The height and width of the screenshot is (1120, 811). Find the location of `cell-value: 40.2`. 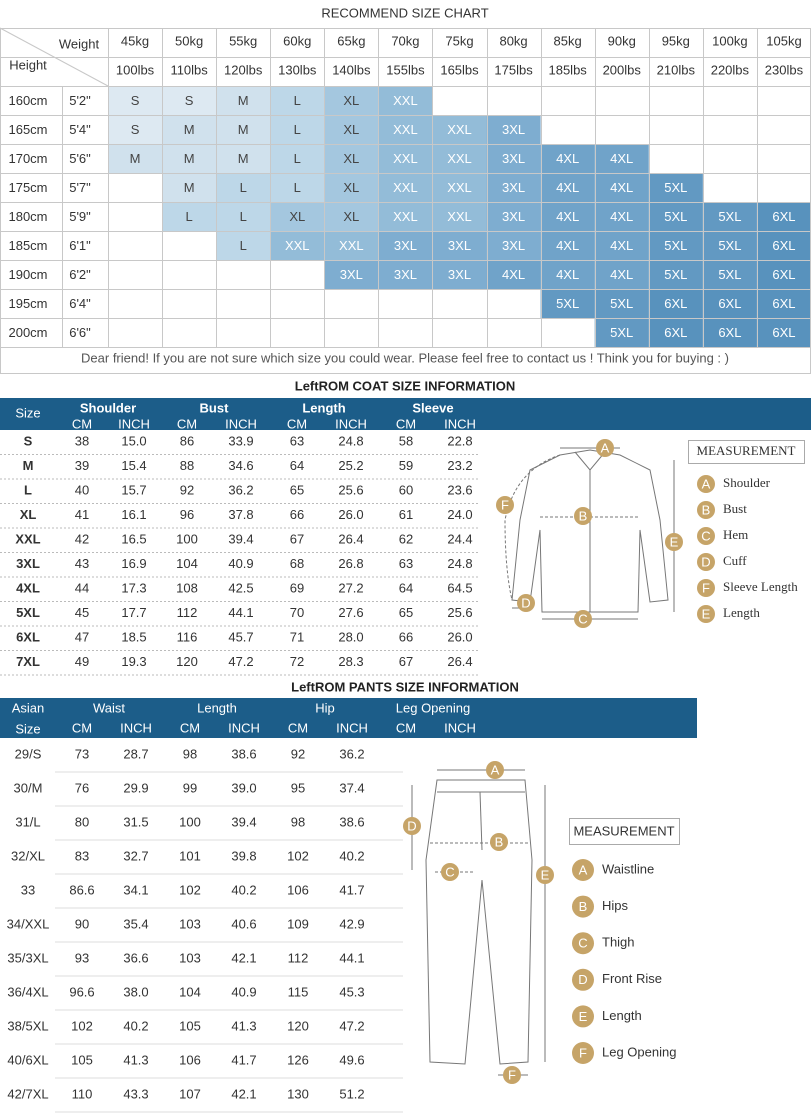

cell-value: 40.2 is located at coordinates (243, 889).